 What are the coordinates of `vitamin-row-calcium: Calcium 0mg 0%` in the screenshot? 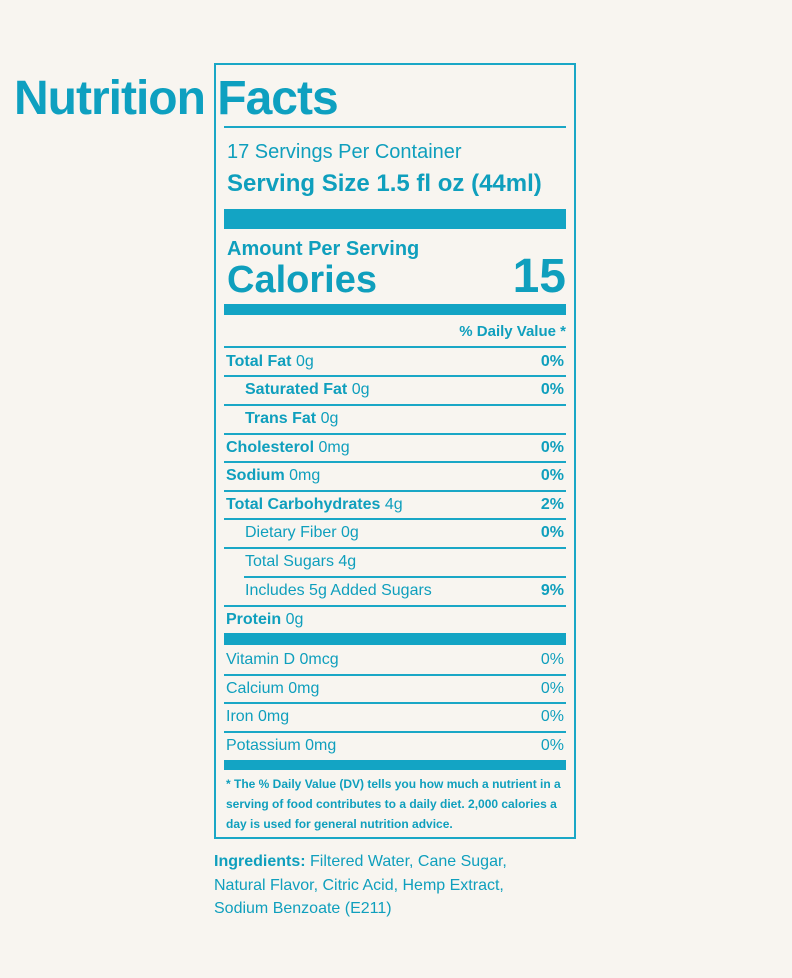 It's located at (395, 689).